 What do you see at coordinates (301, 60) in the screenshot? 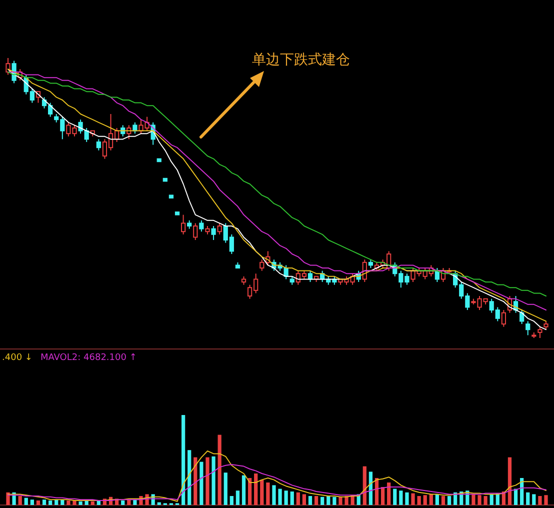
I see `annotation: 单边下跌式建仓` at bounding box center [301, 60].